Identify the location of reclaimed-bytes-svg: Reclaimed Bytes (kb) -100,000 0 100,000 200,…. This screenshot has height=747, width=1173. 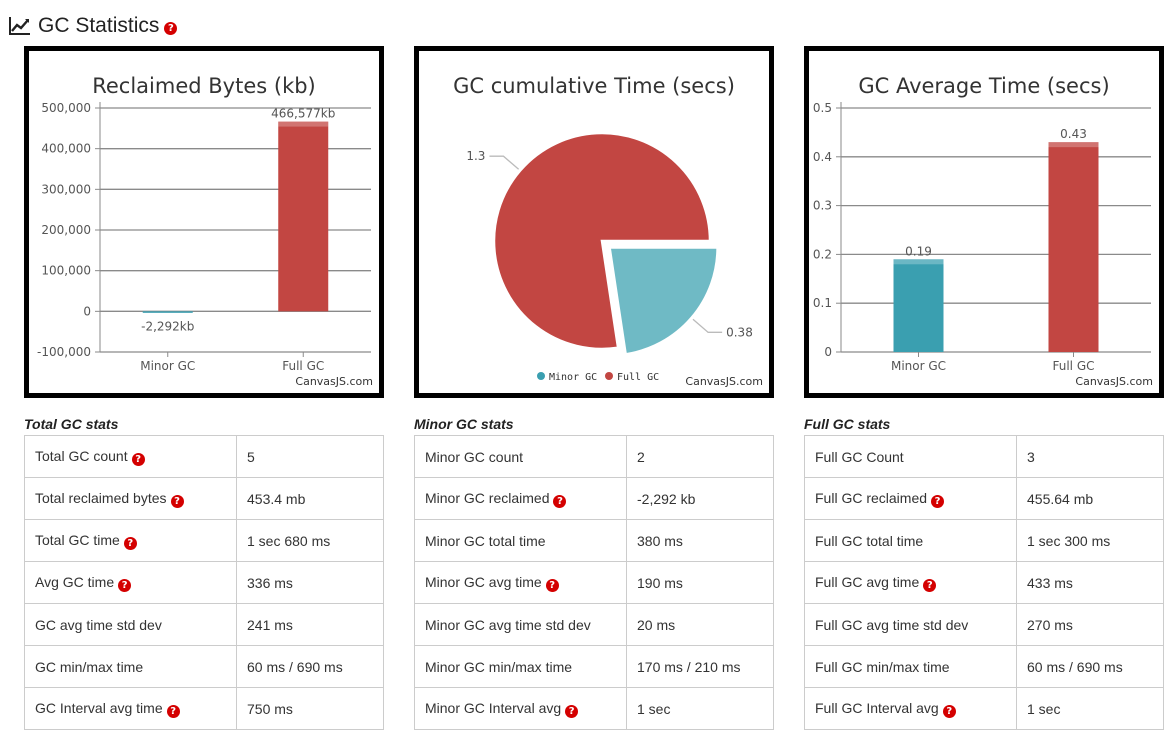
(204, 223).